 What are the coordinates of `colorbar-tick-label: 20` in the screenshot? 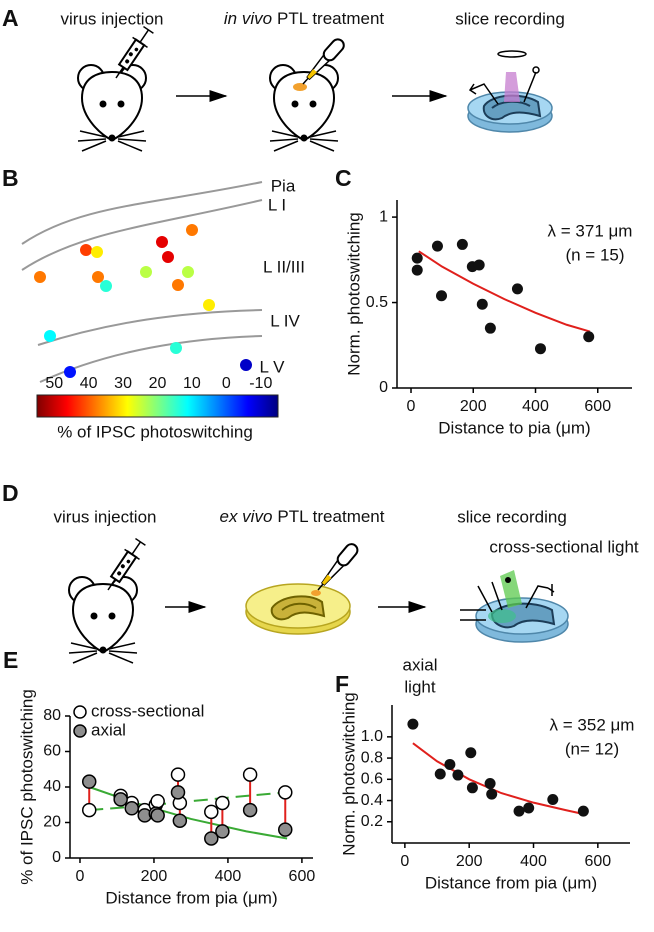 It's located at (158, 383).